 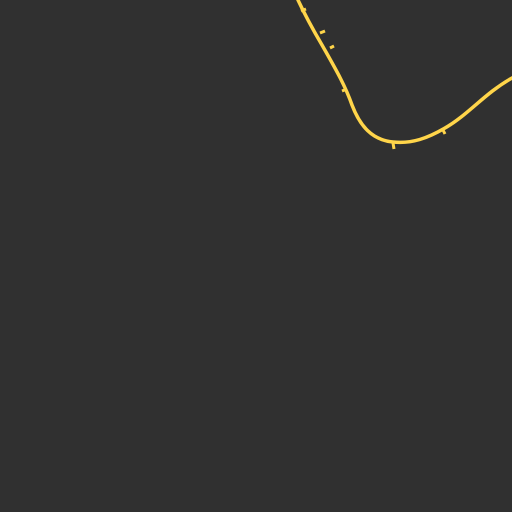 I want to click on rail-route-line, so click(x=404, y=72).